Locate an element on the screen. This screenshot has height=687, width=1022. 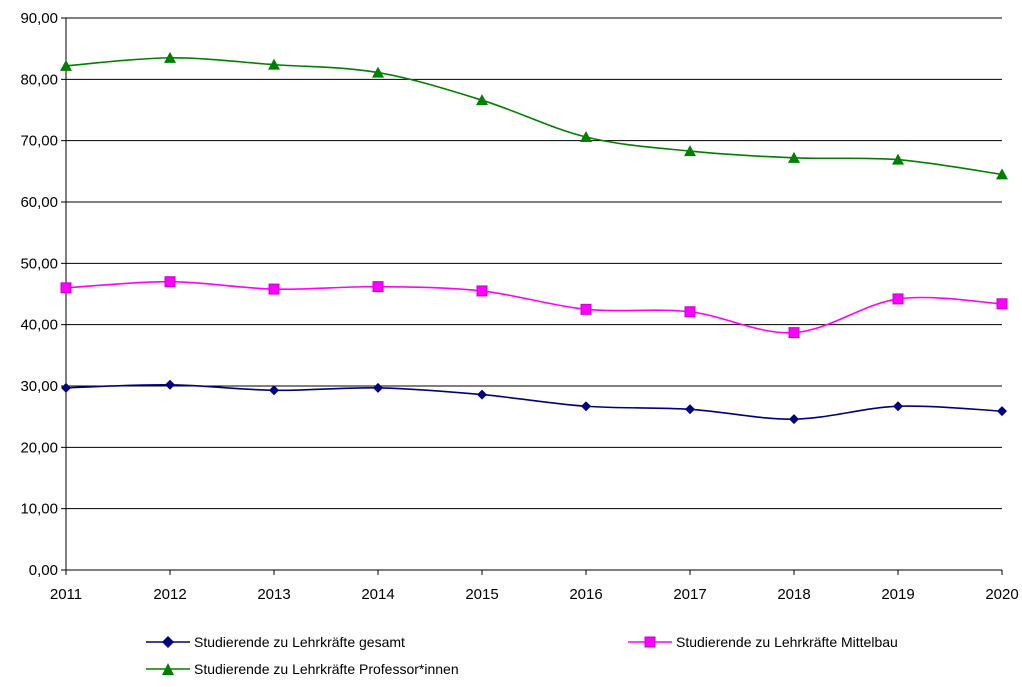
legend-item-gesamt: Studierende zu Lehrkräfte gesamt is located at coordinates (275, 642).